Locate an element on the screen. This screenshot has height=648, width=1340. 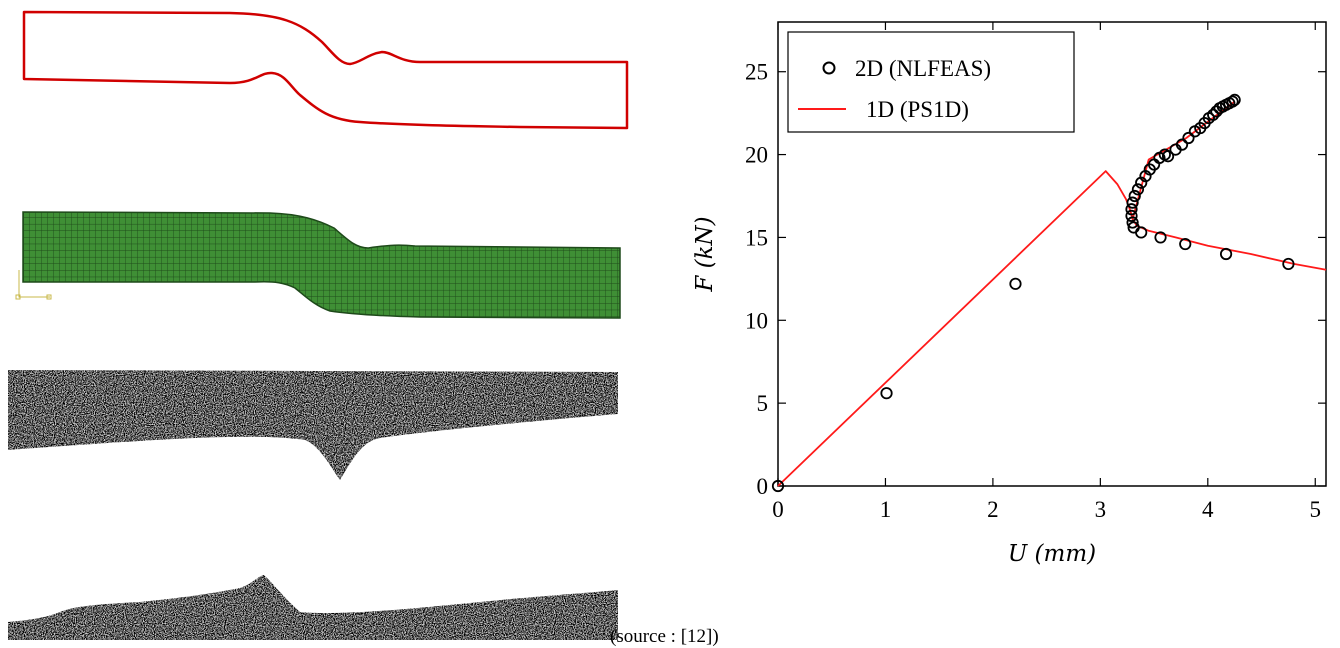
micrograph-lower-dark-region is located at coordinates (313, 607).